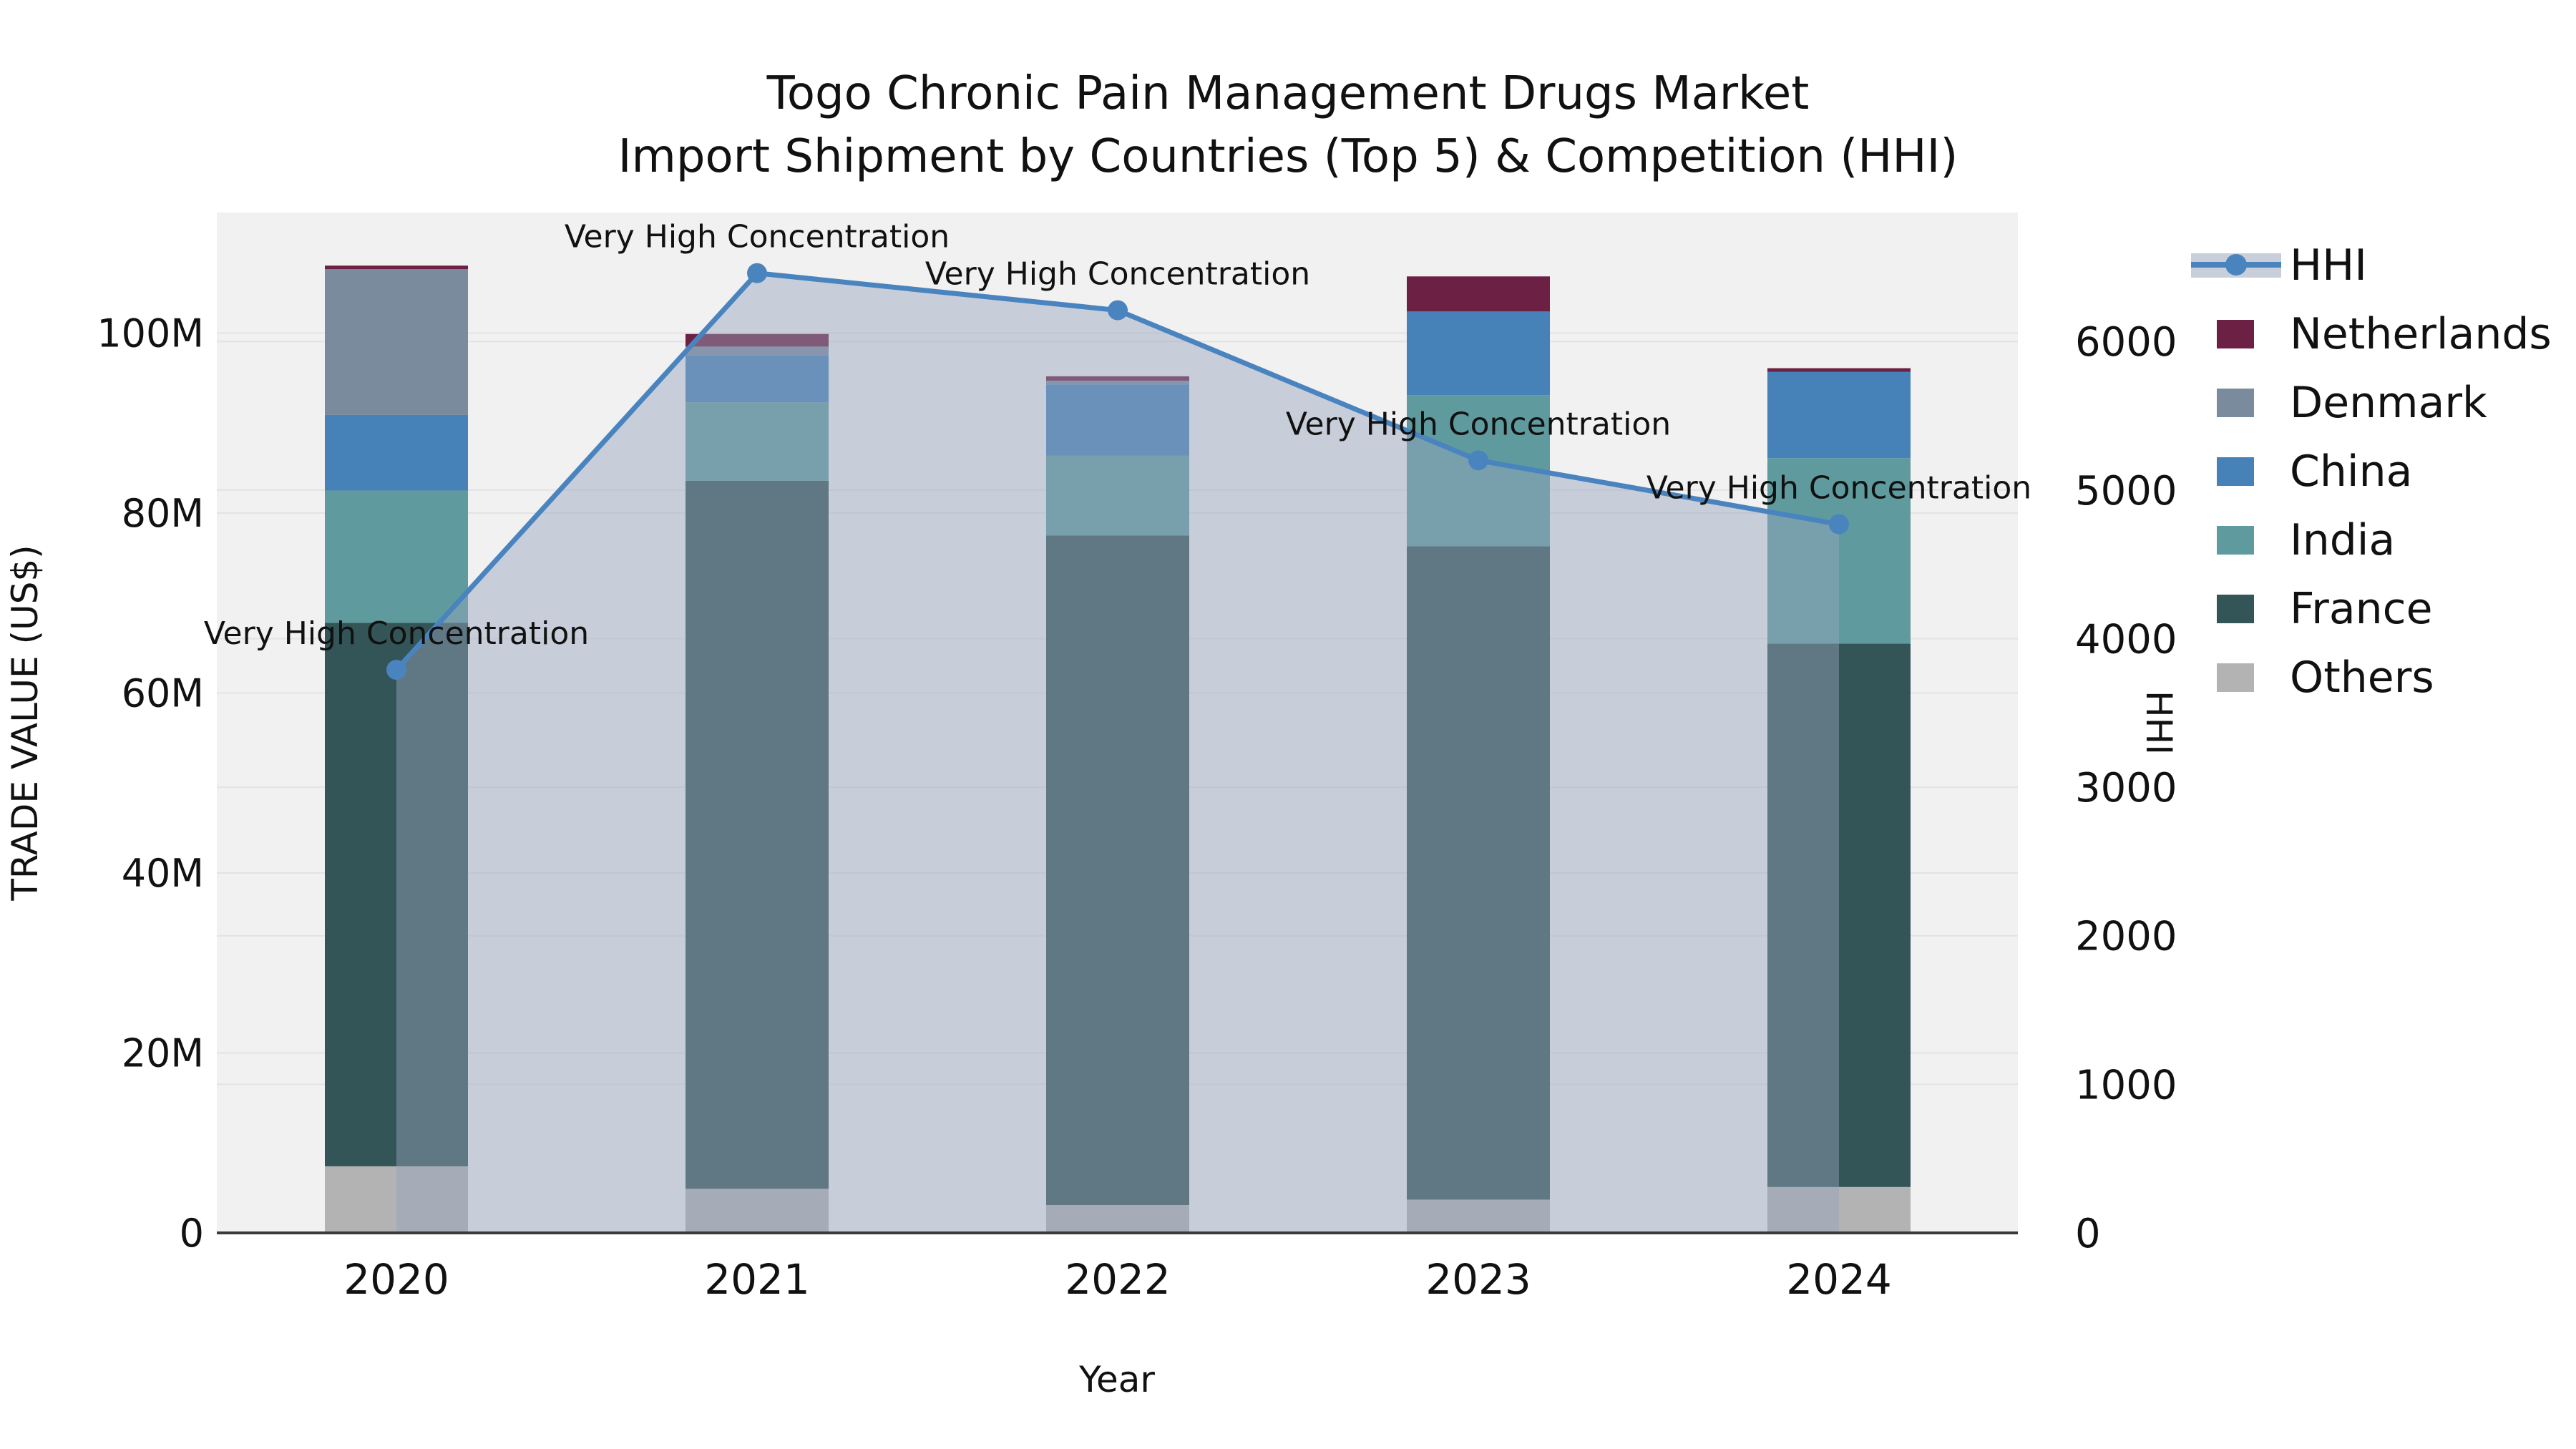  Describe the element at coordinates (1478, 353) in the screenshot. I see `bar-segment-china-2023` at that location.